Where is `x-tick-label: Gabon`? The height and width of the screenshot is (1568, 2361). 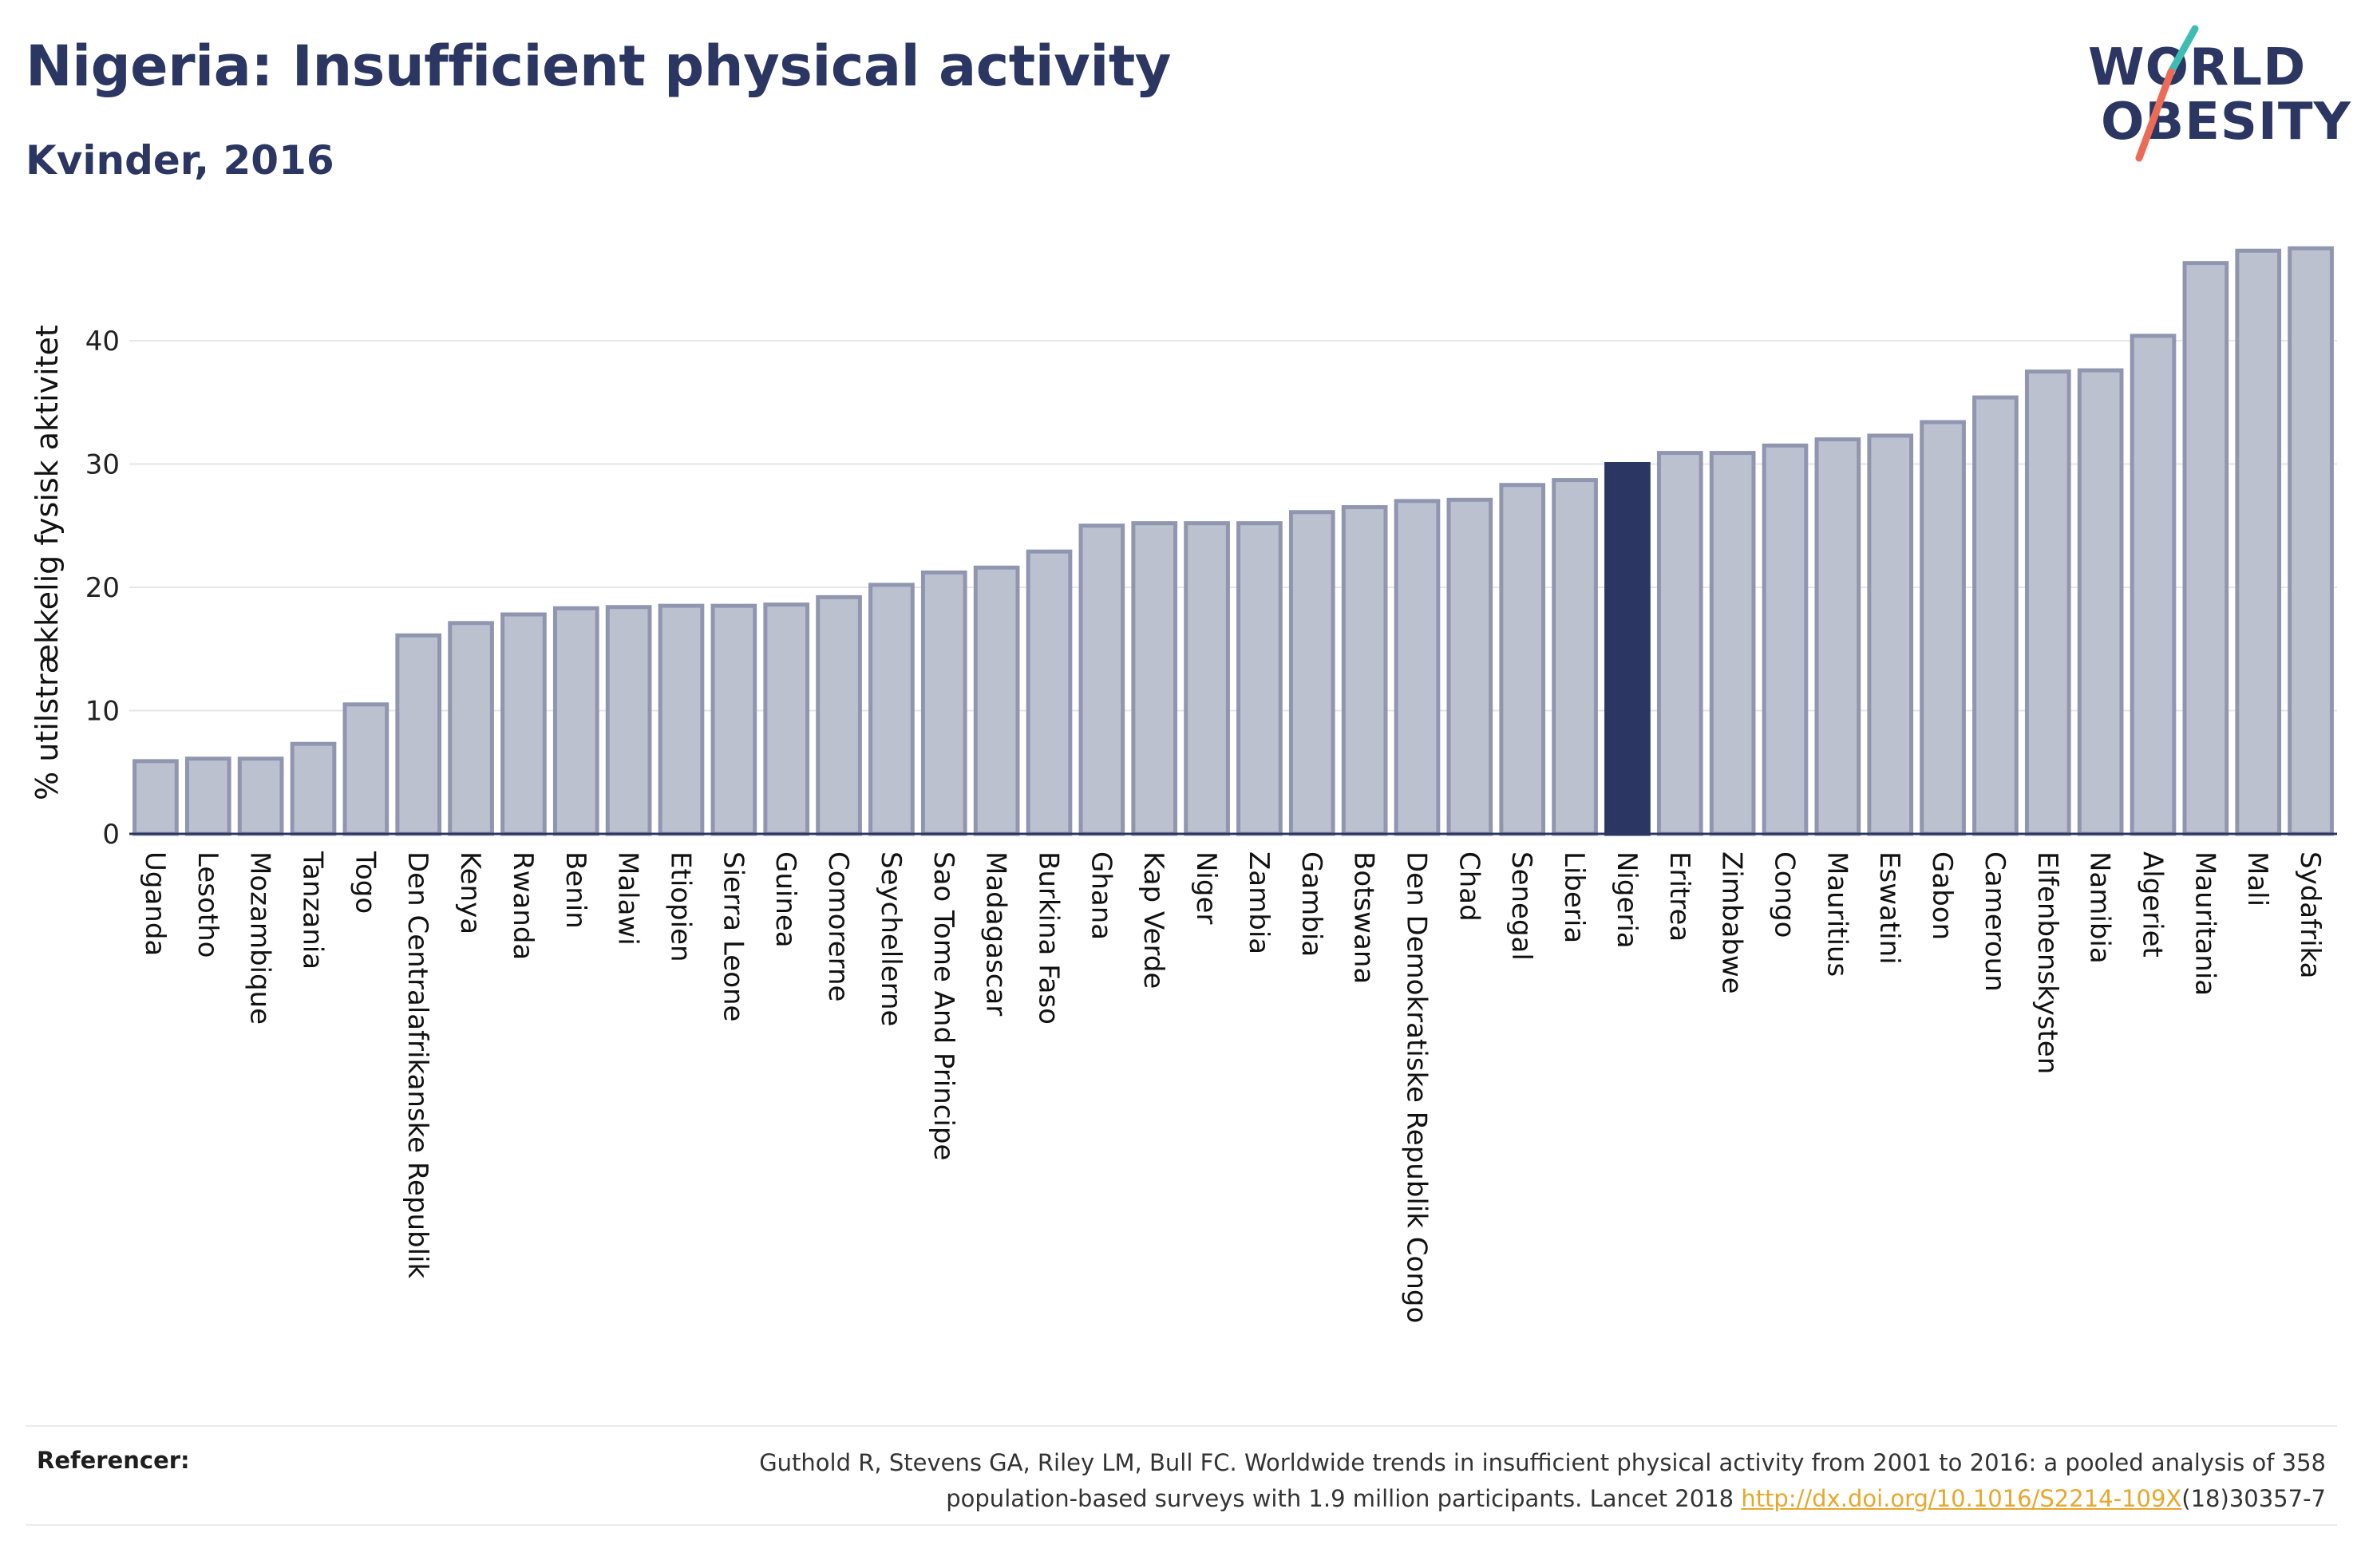
x-tick-label: Gabon is located at coordinates (1942, 895).